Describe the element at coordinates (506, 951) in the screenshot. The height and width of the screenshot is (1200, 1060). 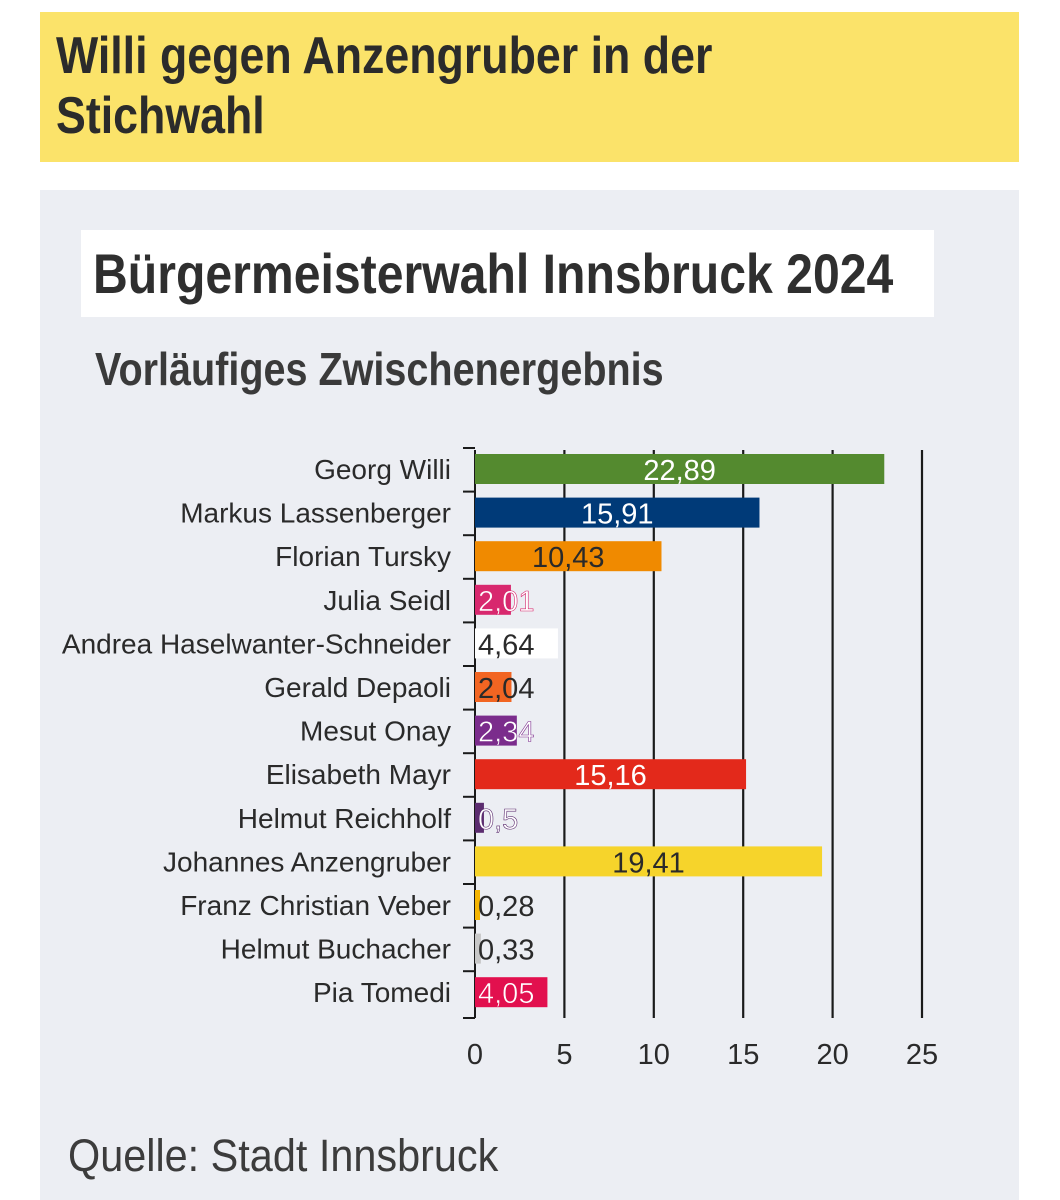
I see `value-label: 0,33` at that location.